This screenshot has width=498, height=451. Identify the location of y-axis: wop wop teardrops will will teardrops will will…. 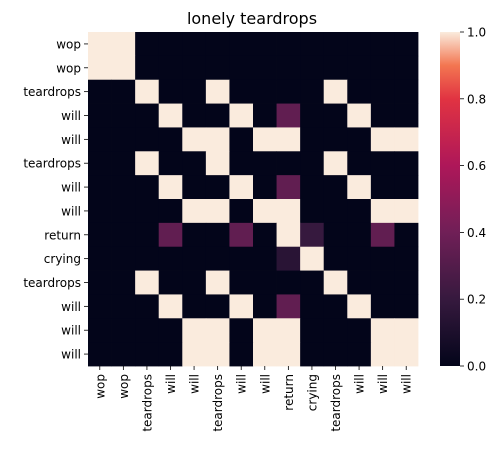
(55, 199).